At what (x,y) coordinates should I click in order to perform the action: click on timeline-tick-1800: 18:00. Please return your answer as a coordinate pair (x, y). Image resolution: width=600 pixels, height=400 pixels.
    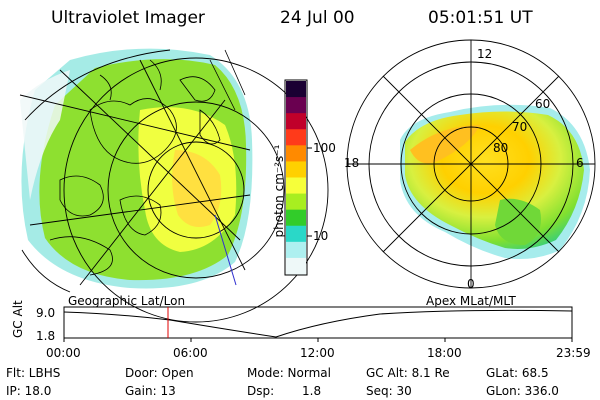
    Looking at the image, I should click on (444, 353).